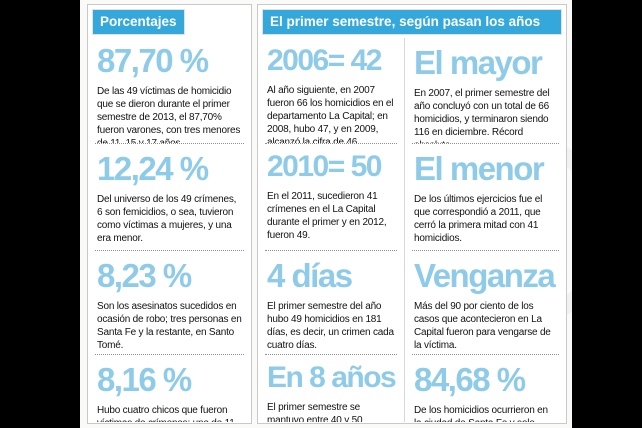 The image size is (642, 428). I want to click on stat-value: Venganza, so click(485, 275).